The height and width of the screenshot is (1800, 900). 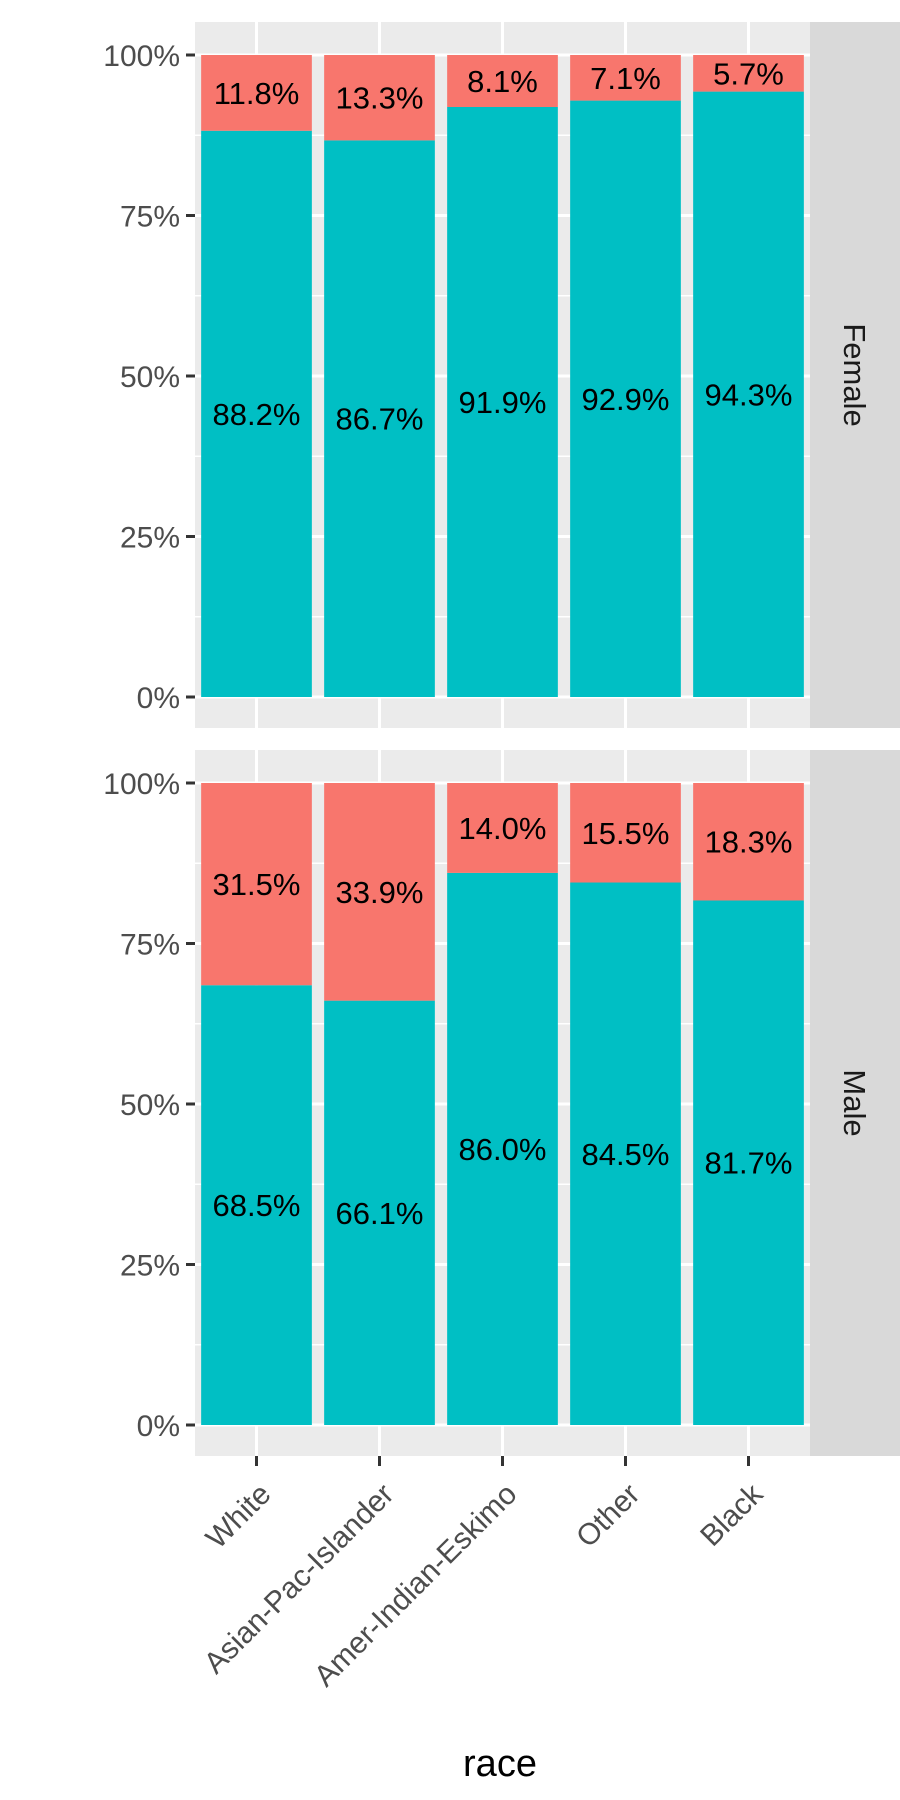 I want to click on bar-upper-label: 8.1%, so click(x=502, y=81).